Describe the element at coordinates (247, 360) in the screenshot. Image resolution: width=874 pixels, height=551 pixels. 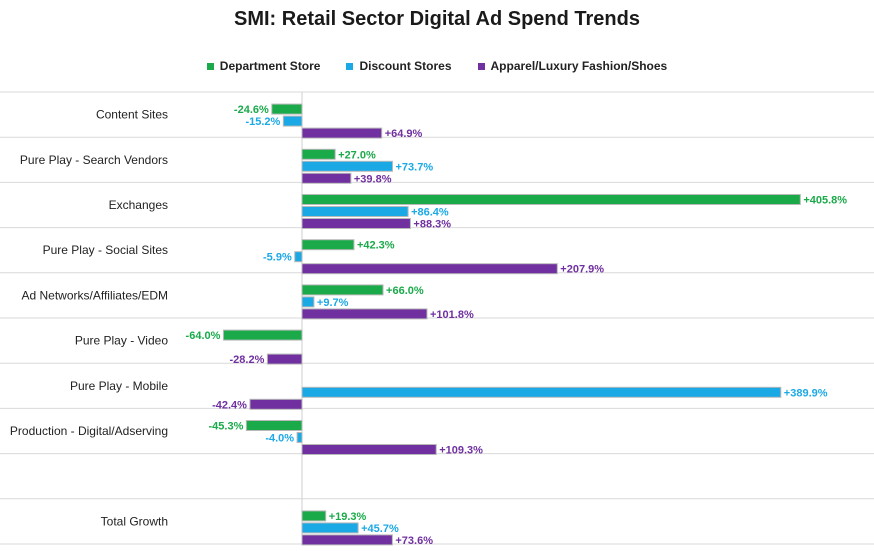
I see `data-label-apparel-luxury-fashion-shoes-pure-play-video: -28.2%` at that location.